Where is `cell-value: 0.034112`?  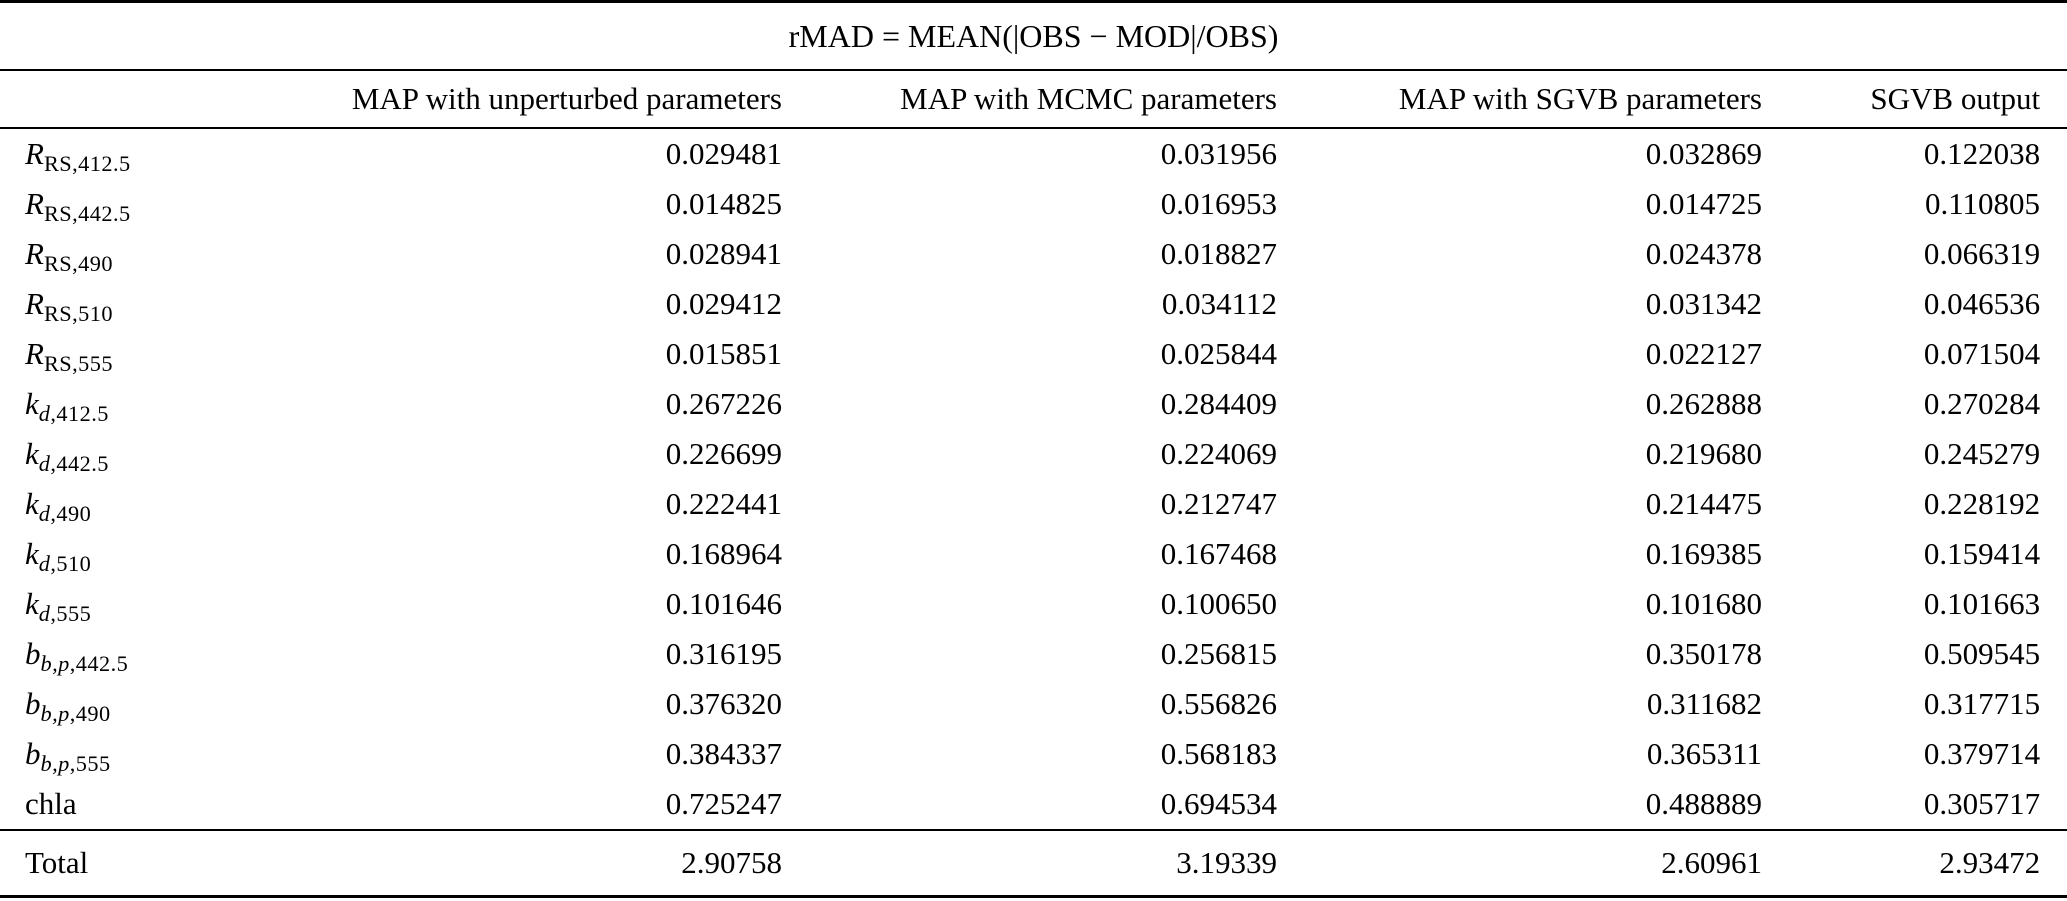 cell-value: 0.034112 is located at coordinates (1219, 303).